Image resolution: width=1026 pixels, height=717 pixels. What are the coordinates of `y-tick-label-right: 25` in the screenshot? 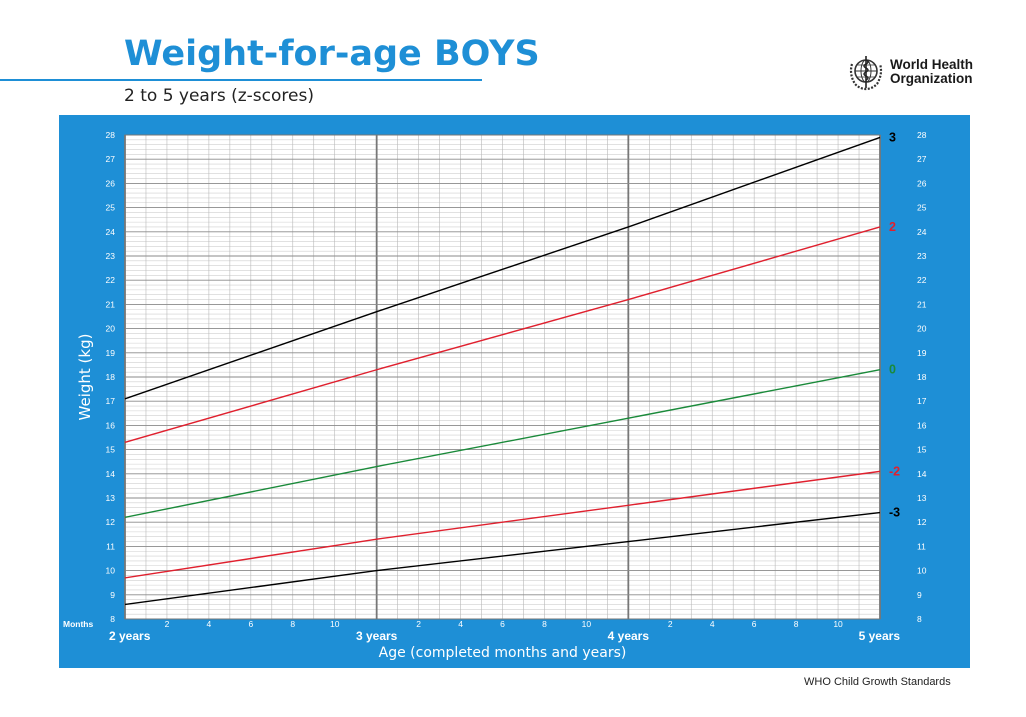 It's located at (922, 208).